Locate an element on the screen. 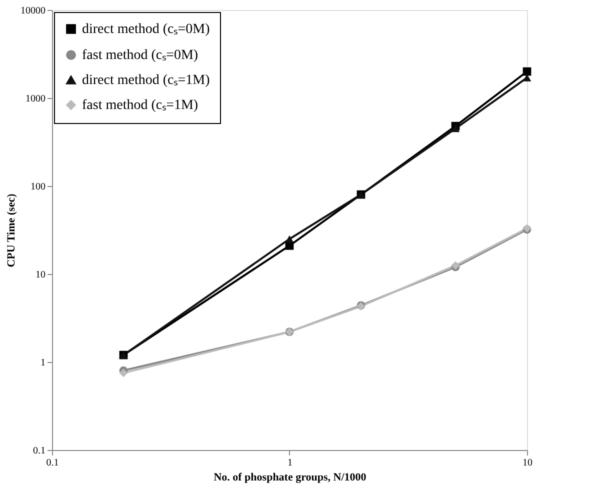 The width and height of the screenshot is (597, 502). x-tick-label: 0.1 is located at coordinates (52, 463).